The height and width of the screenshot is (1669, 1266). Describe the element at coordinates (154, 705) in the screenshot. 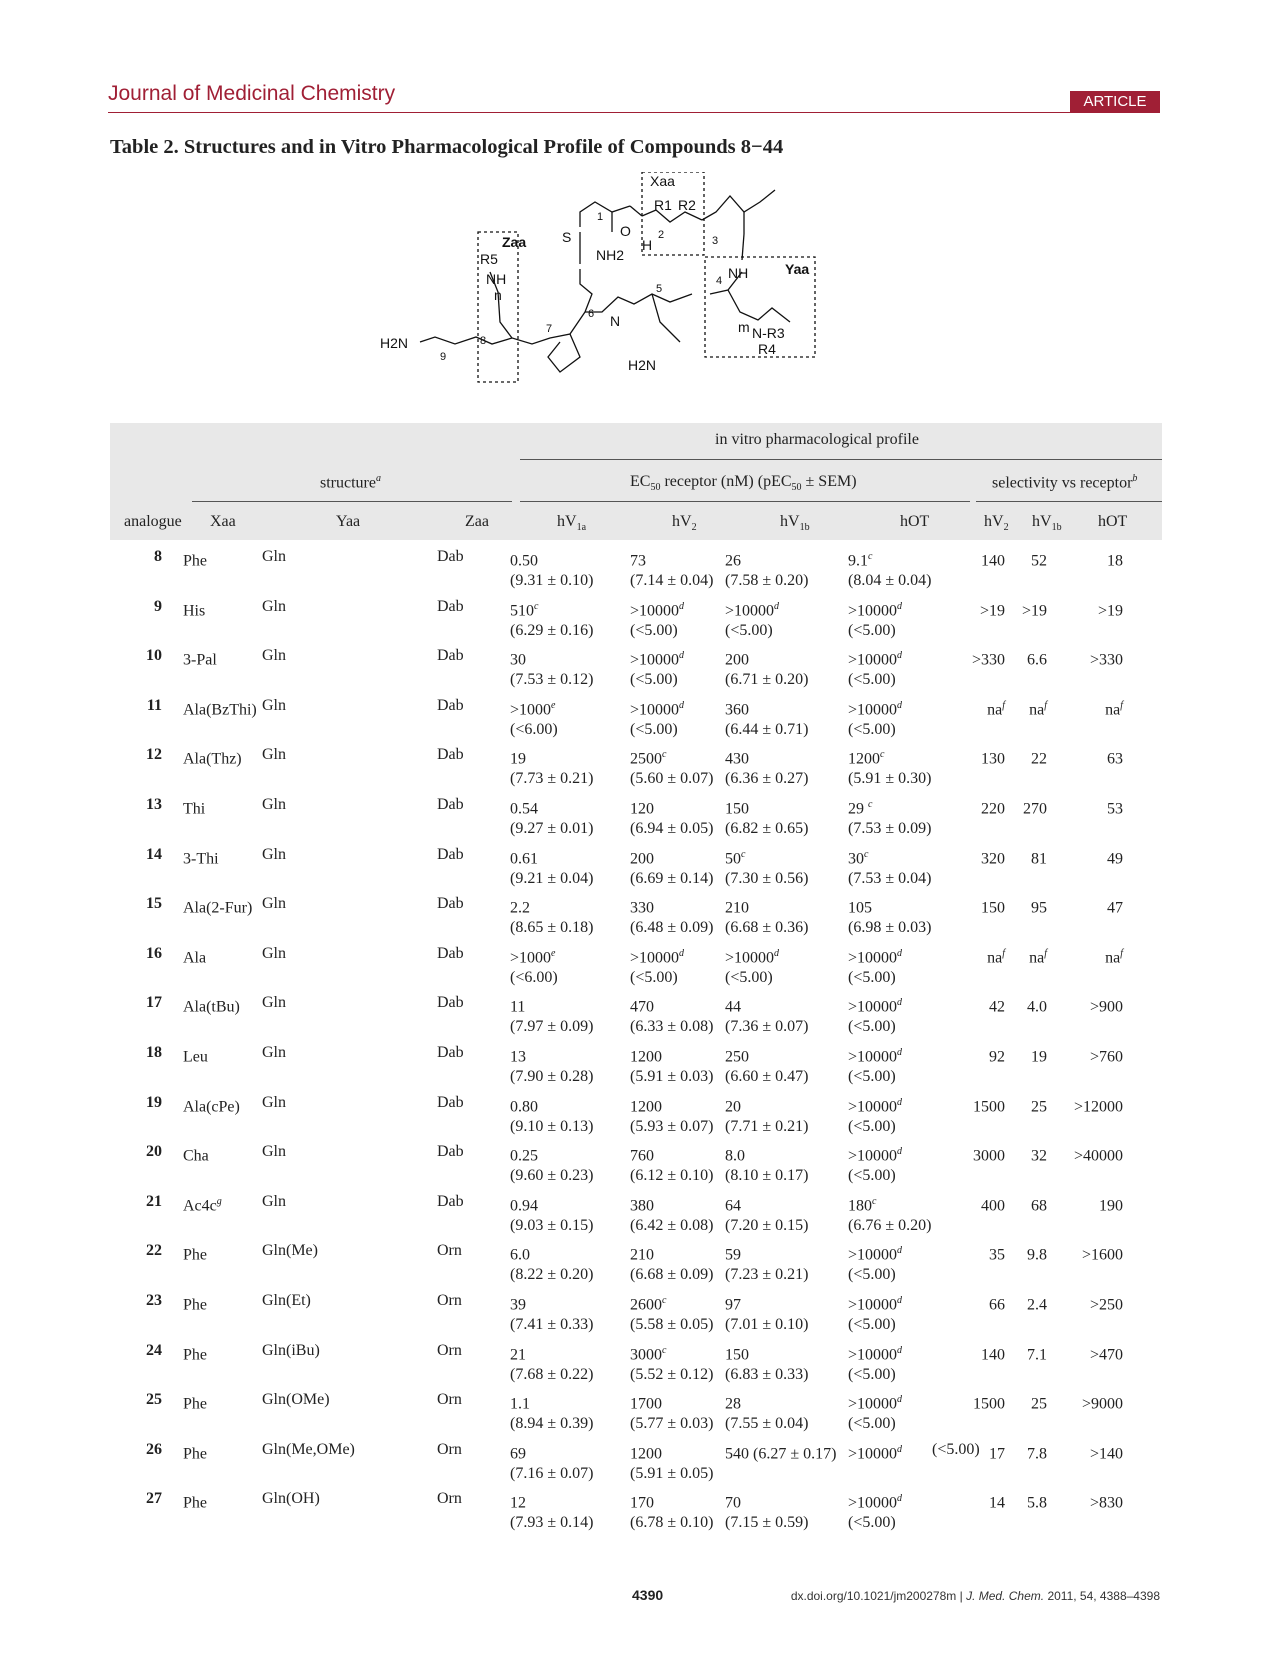

I see `analogue-id: 11` at that location.